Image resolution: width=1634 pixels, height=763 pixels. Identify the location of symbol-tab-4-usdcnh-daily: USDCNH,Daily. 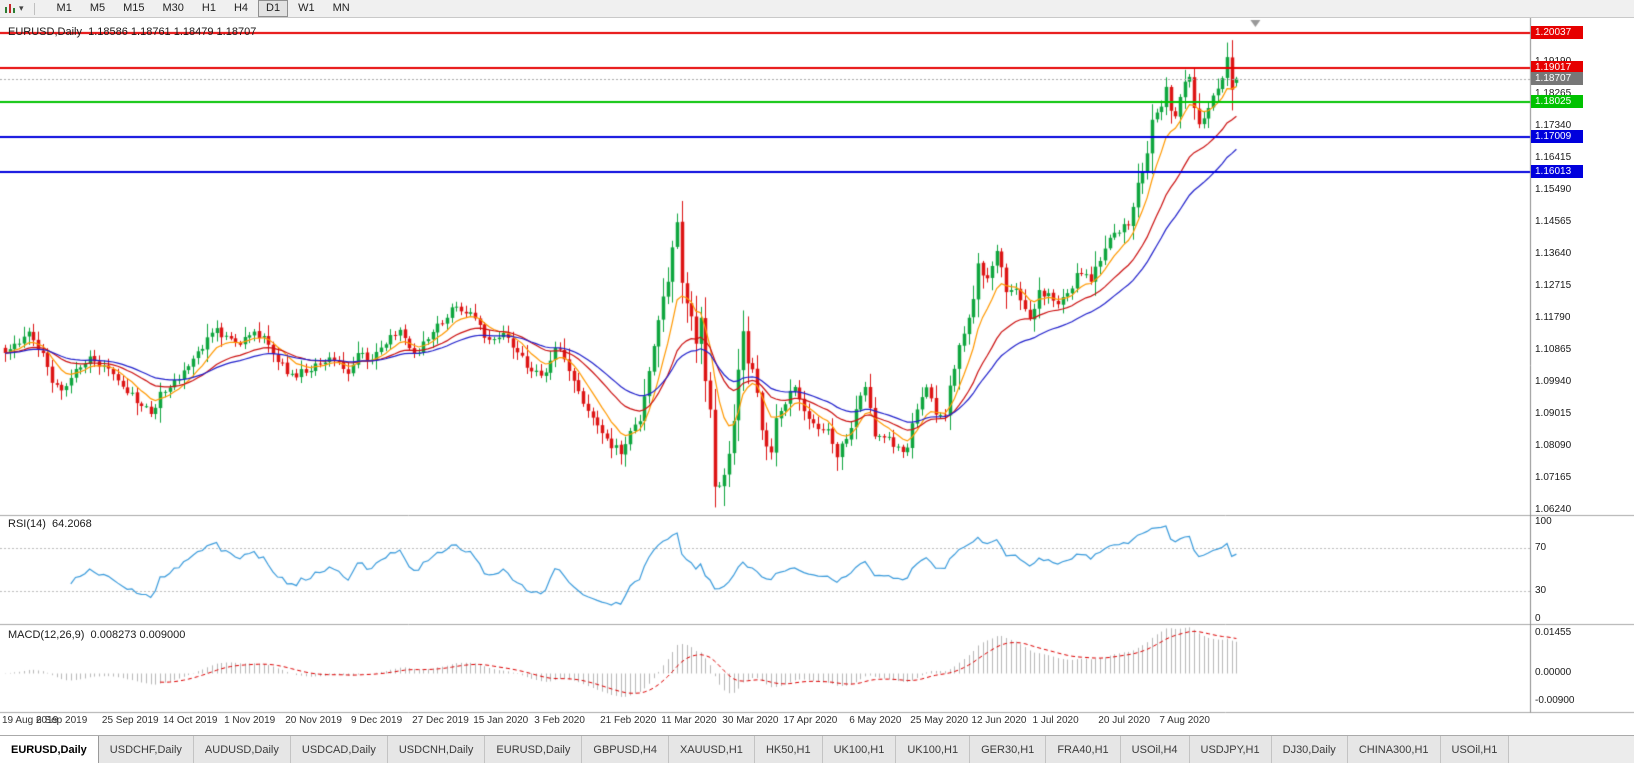
(436, 749).